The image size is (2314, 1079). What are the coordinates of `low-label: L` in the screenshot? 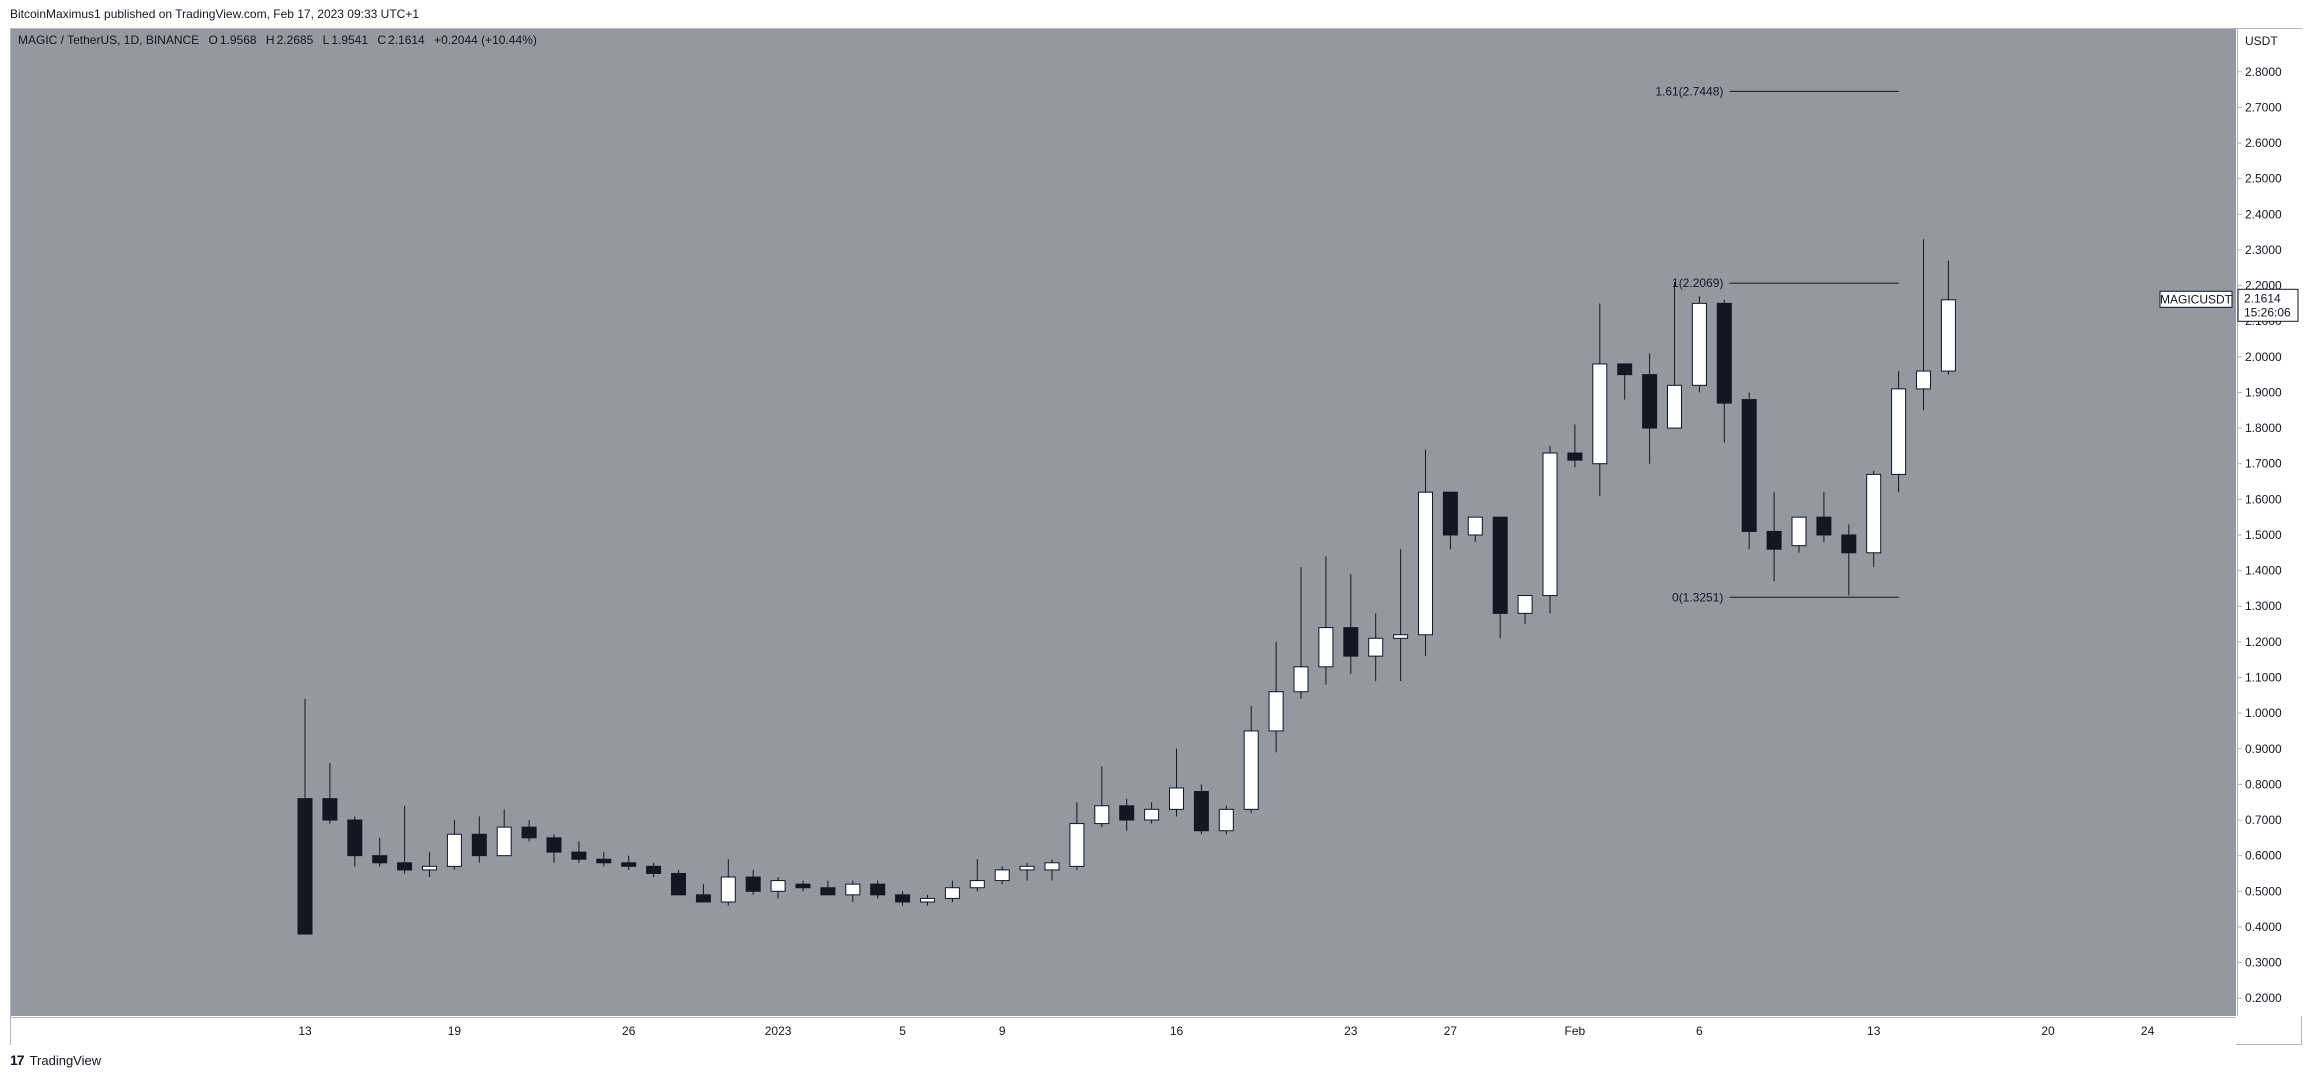 It's located at (326, 40).